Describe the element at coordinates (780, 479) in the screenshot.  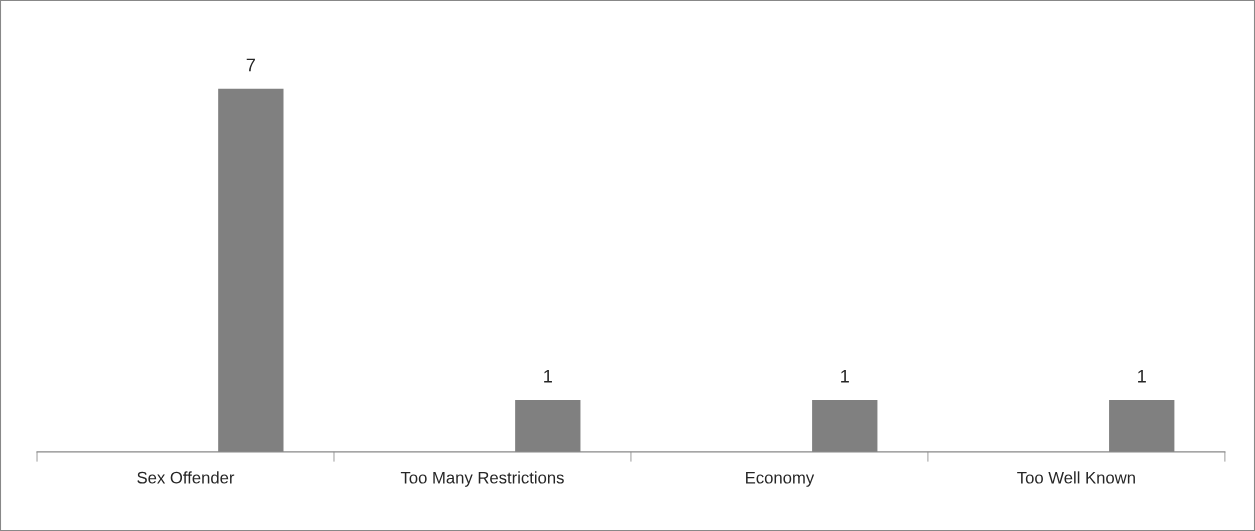
I see `x-tick-label: Economy` at that location.